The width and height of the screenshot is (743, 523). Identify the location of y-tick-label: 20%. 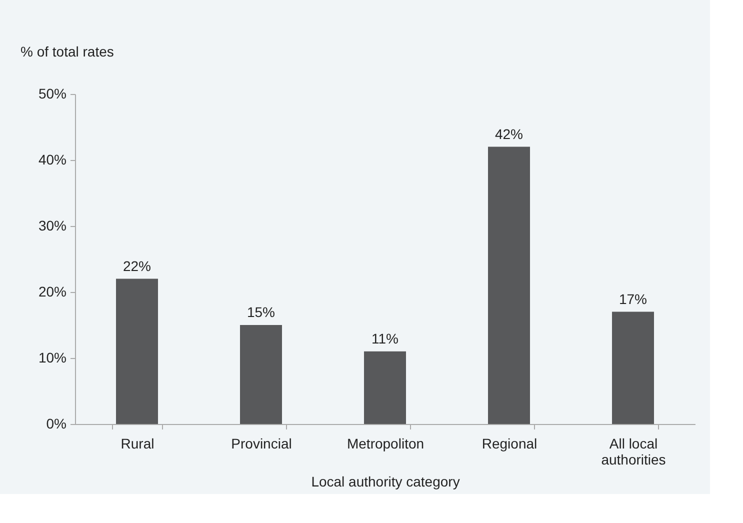
(52, 292).